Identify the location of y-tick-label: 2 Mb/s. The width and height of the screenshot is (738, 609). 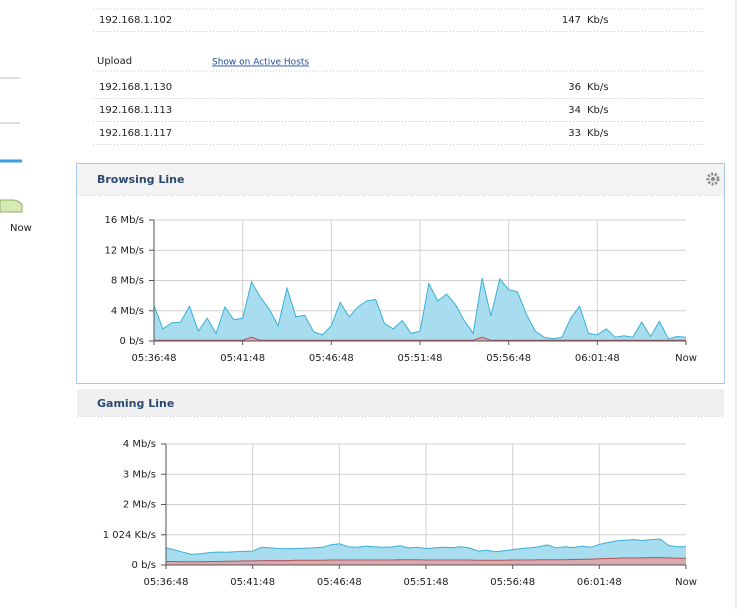
(139, 505).